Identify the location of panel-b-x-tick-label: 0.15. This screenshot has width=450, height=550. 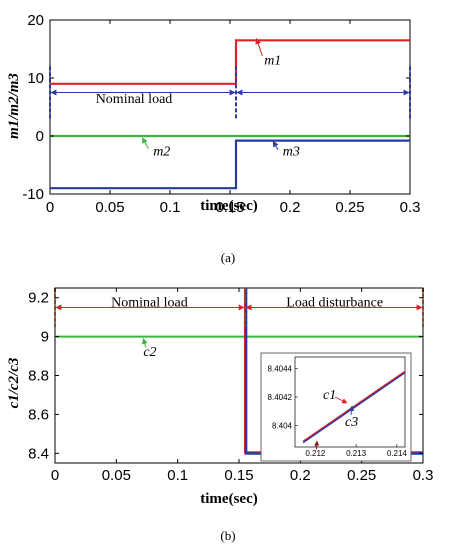
(238, 475).